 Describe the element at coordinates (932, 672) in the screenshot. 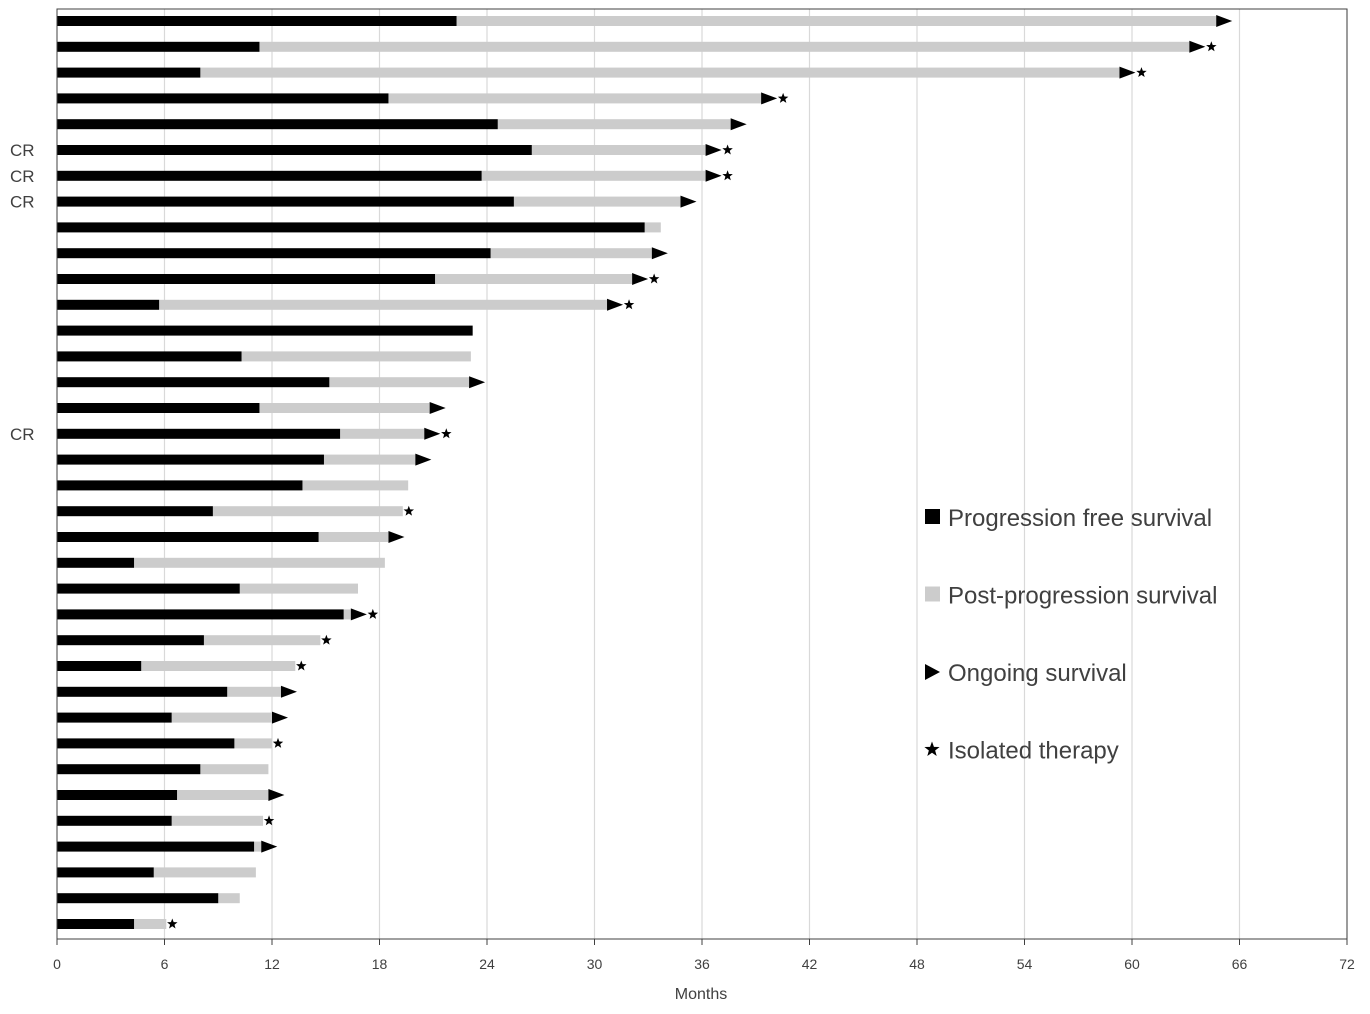

I see `legend-swatch-ongoing` at that location.